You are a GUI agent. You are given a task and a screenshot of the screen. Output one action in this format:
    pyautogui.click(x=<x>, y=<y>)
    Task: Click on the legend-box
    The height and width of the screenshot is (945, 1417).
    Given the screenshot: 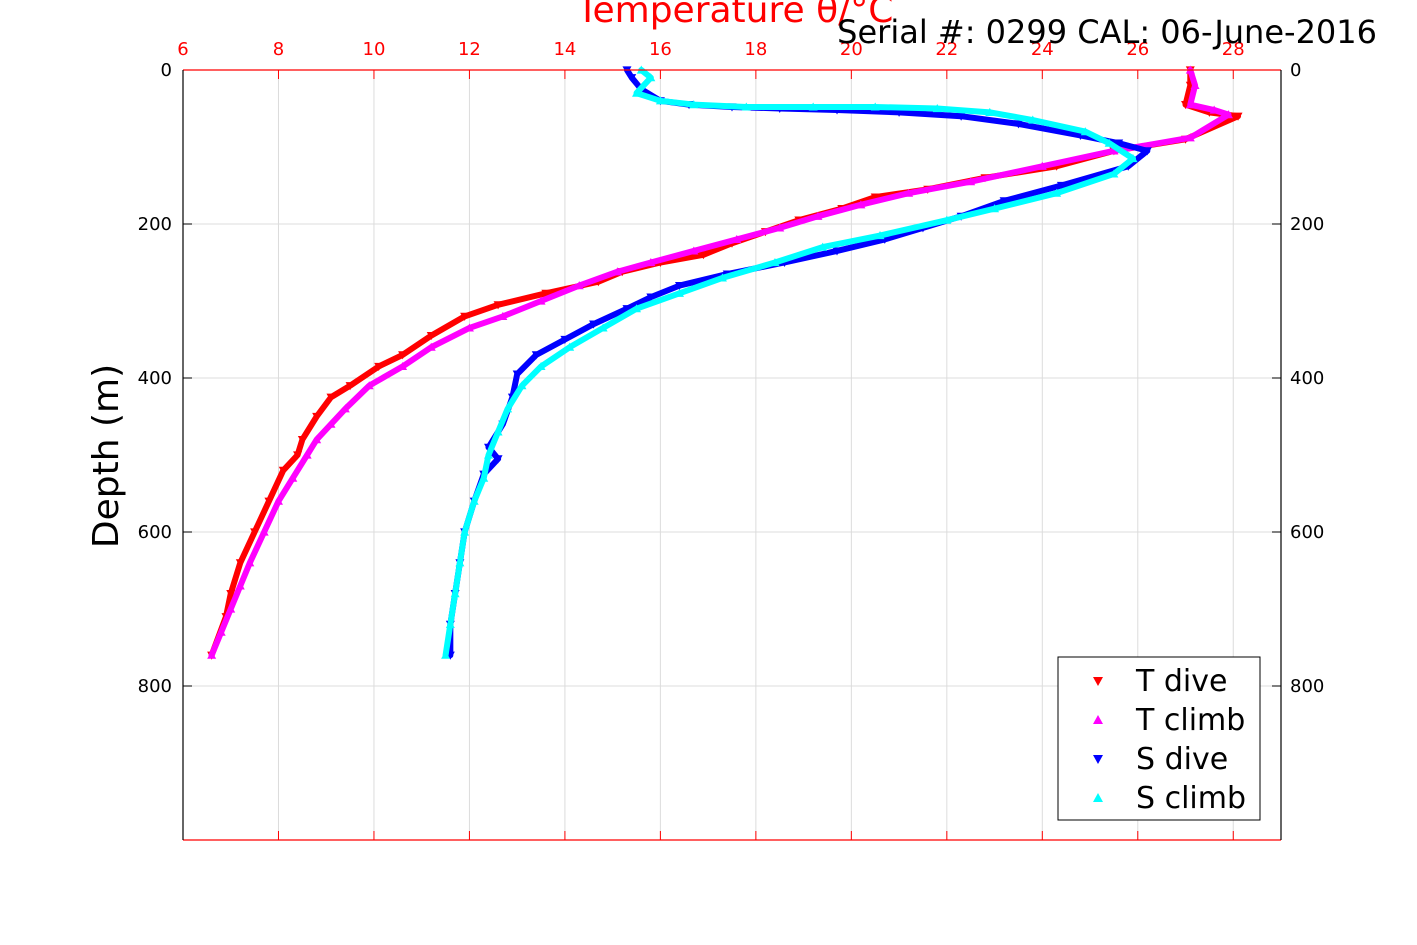 What is the action you would take?
    pyautogui.click(x=1159, y=738)
    